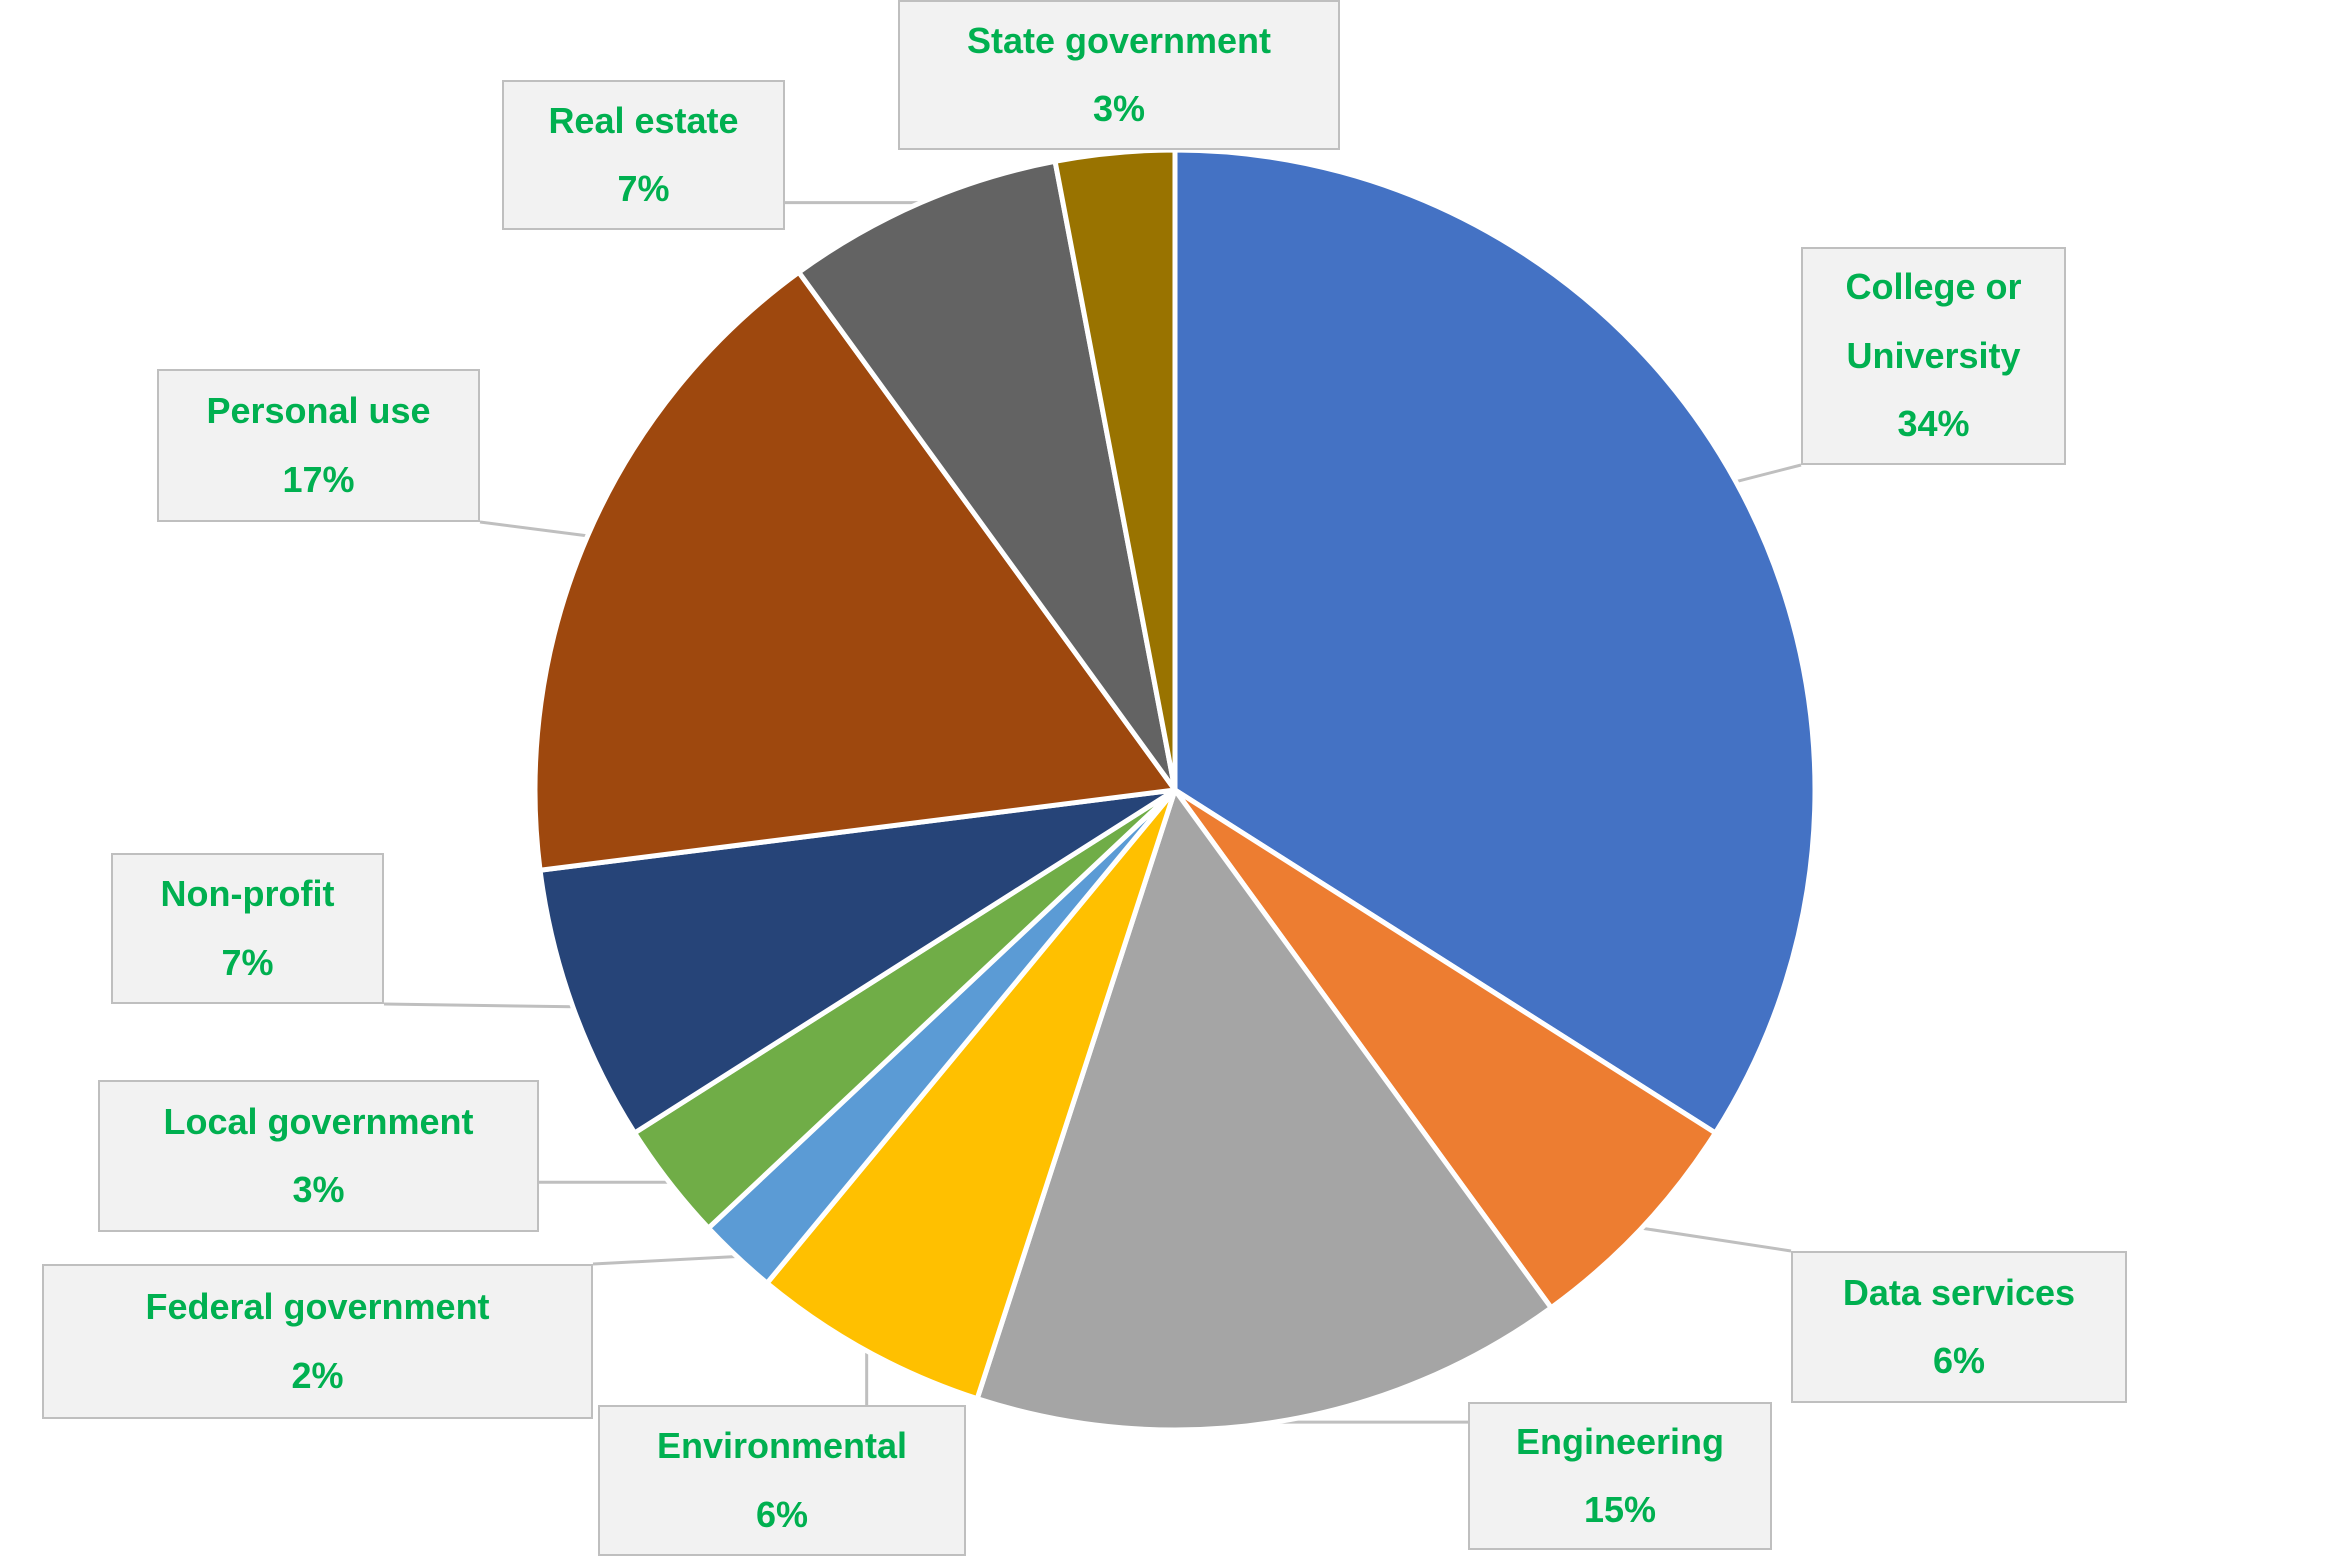 The height and width of the screenshot is (1568, 2327). Describe the element at coordinates (782, 1480) in the screenshot. I see `data-label: Environmental 6%` at that location.